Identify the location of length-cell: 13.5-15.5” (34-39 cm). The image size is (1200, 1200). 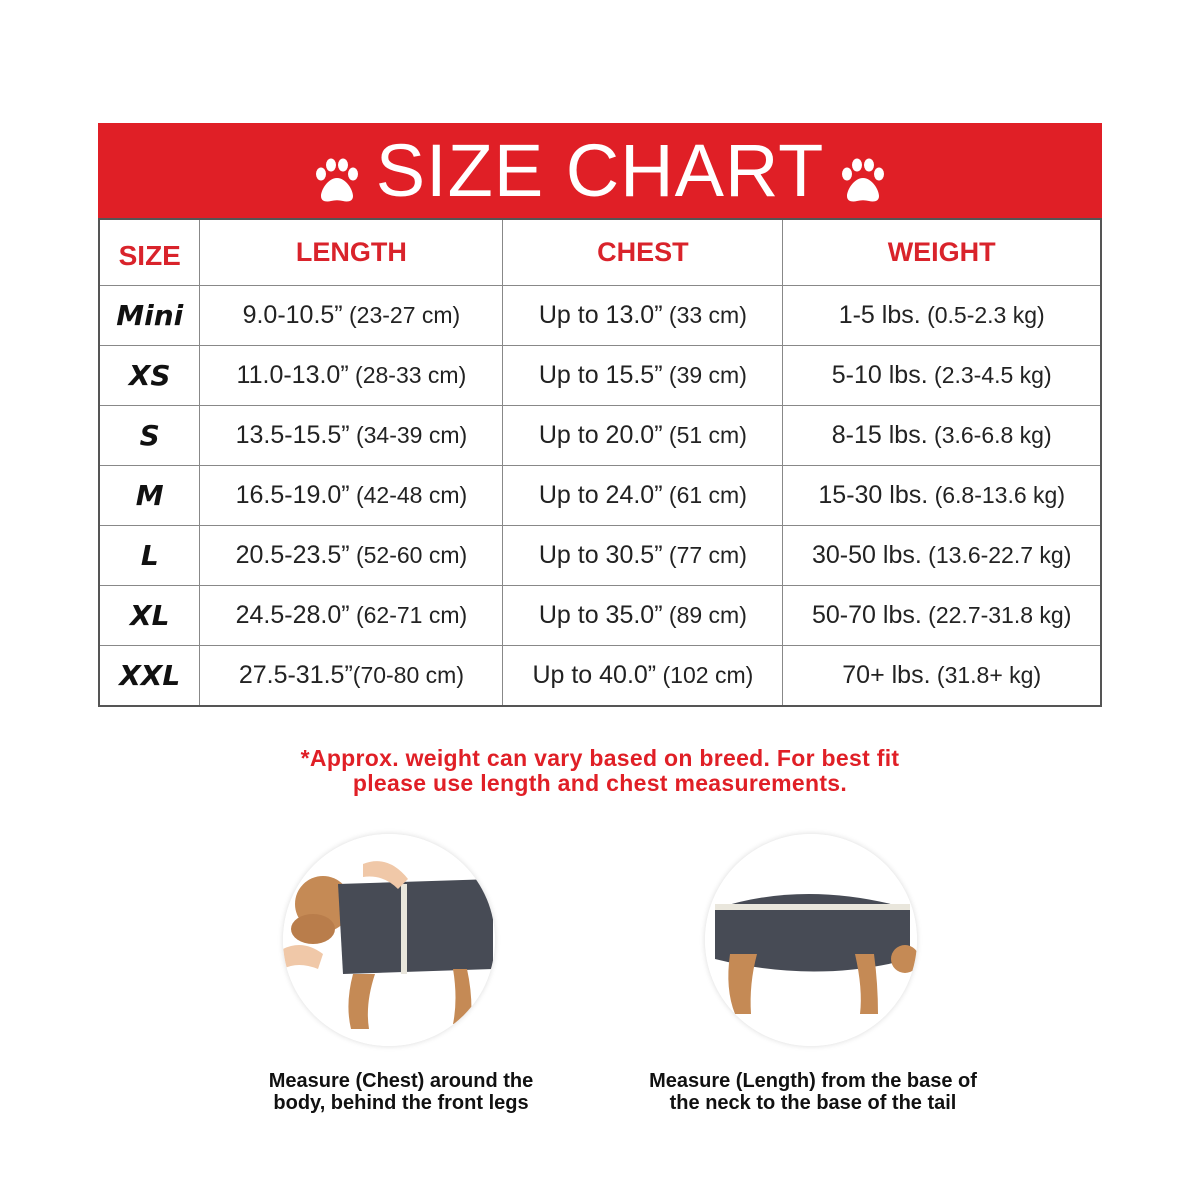
(351, 435).